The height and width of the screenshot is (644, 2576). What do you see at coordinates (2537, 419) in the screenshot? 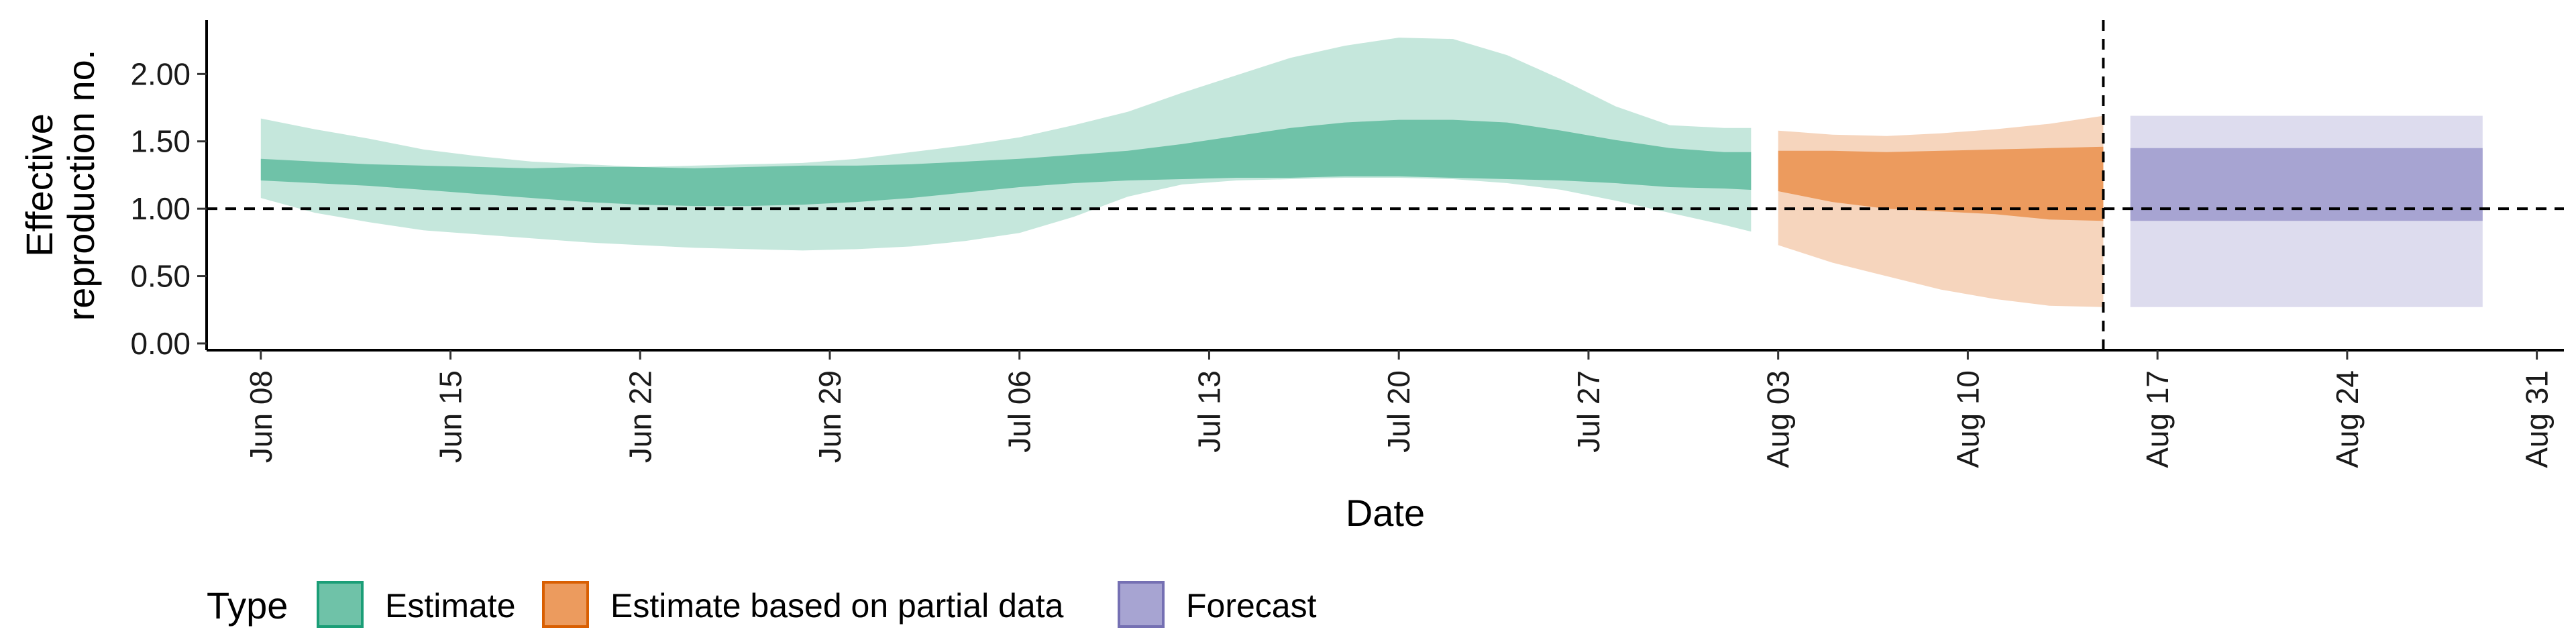
I see `x-tick-label: Aug 31` at bounding box center [2537, 419].